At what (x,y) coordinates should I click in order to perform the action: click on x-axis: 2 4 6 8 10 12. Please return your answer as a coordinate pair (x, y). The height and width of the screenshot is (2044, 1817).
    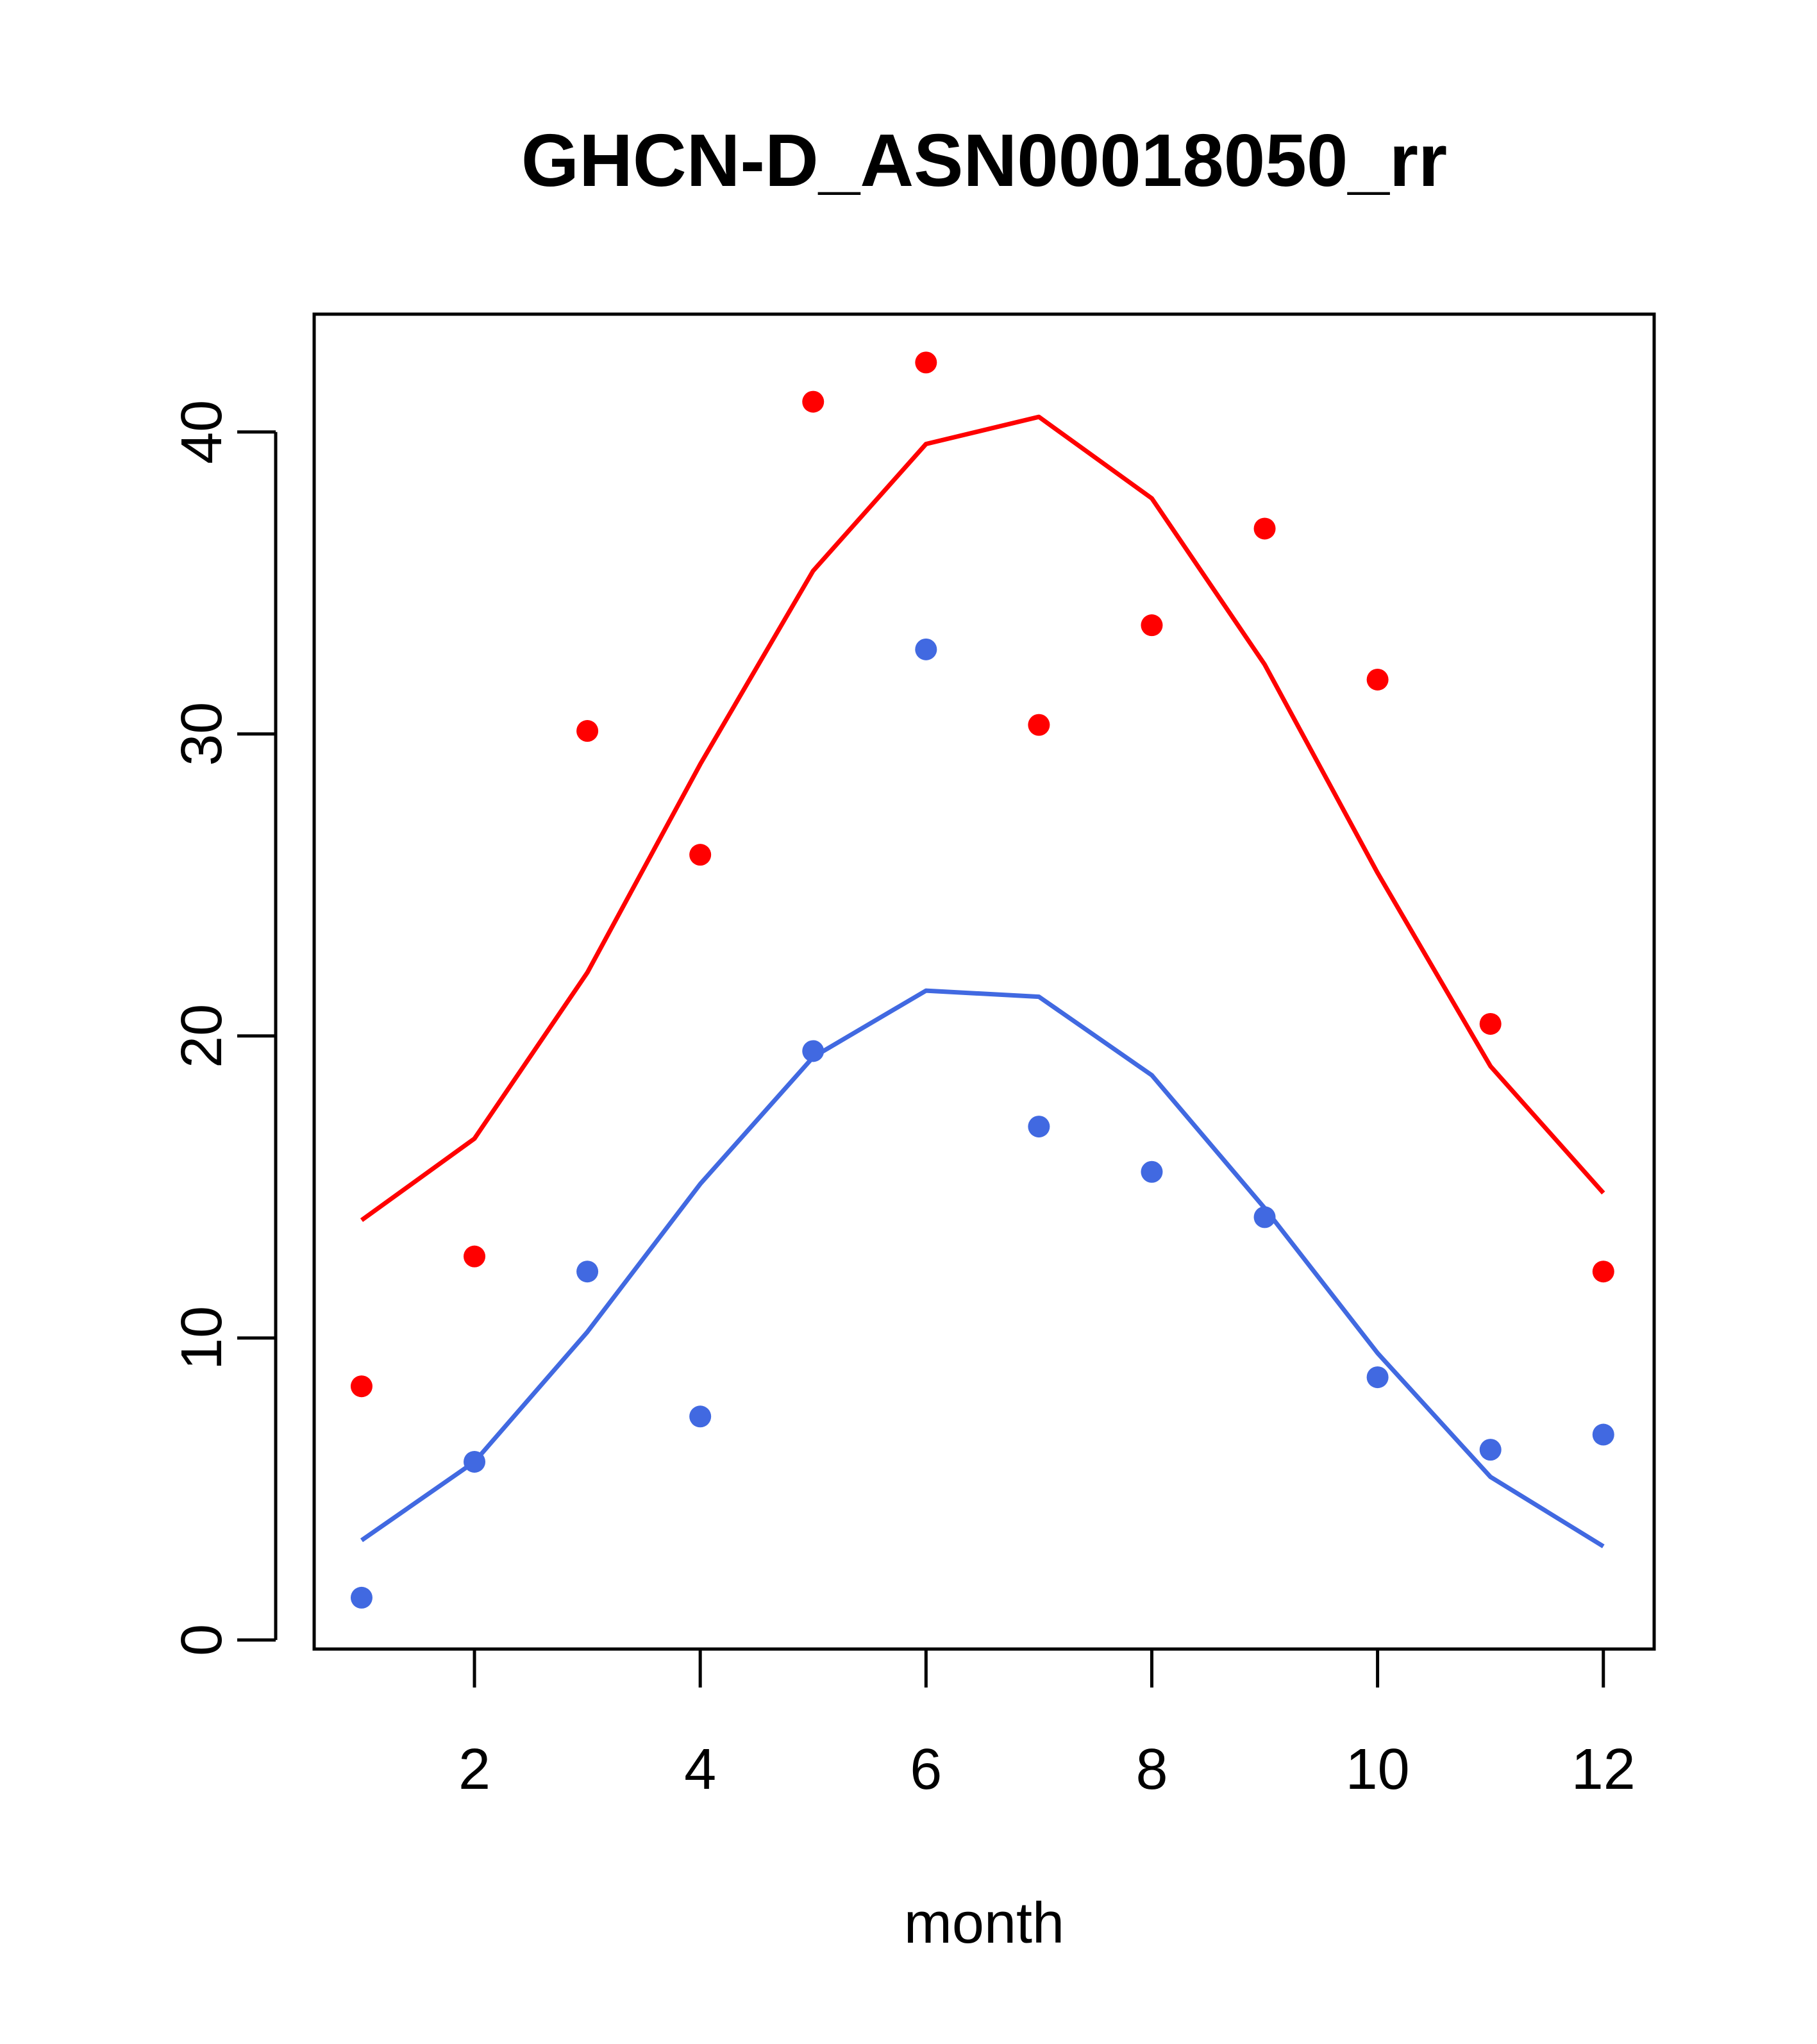
    Looking at the image, I should click on (1047, 1724).